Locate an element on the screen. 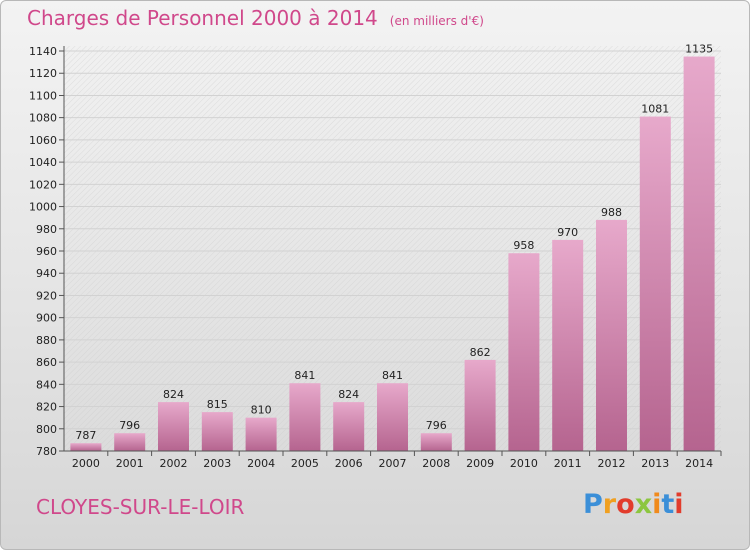  x-tick-label: 2009 is located at coordinates (480, 463).